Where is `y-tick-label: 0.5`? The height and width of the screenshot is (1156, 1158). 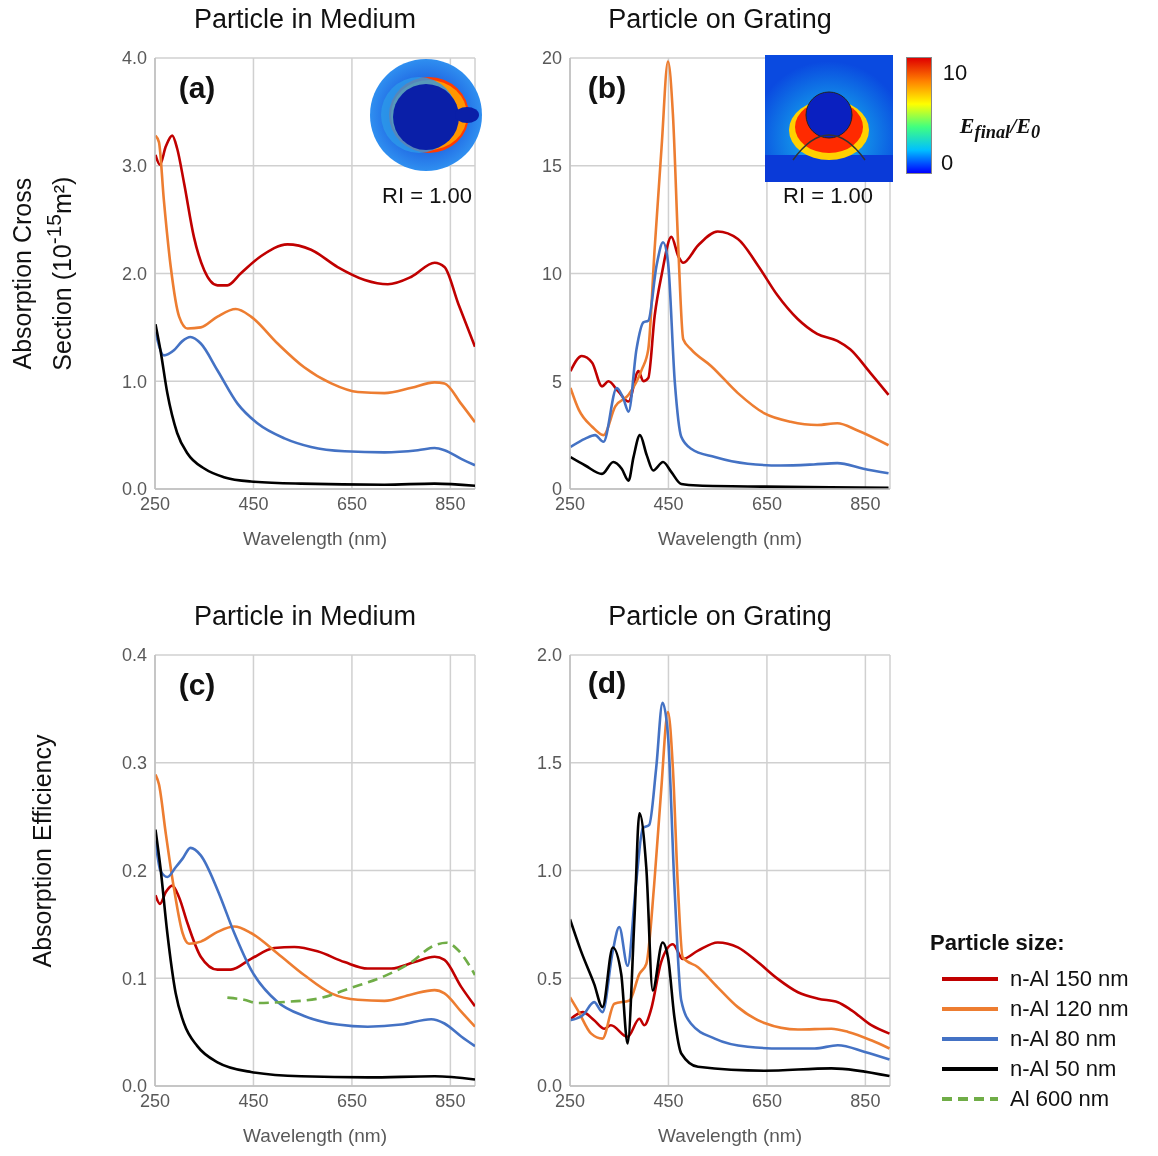 y-tick-label: 0.5 is located at coordinates (549, 978).